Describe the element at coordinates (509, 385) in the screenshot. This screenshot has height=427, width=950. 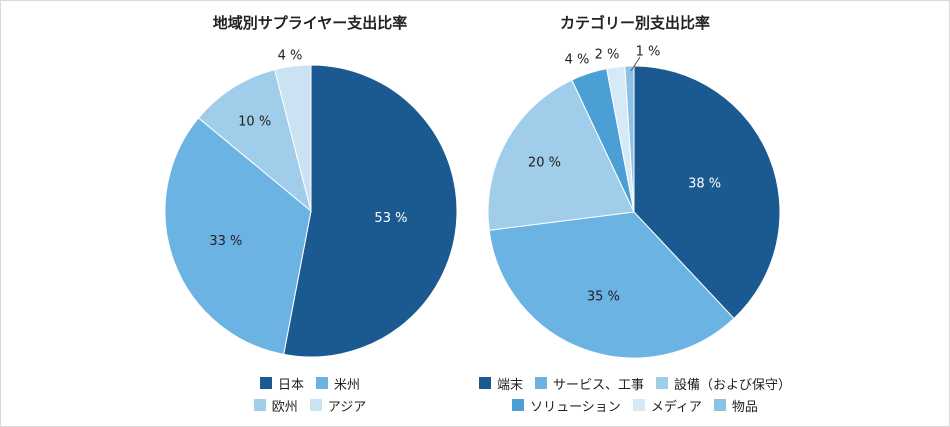
I see `legend-label: 端末` at that location.